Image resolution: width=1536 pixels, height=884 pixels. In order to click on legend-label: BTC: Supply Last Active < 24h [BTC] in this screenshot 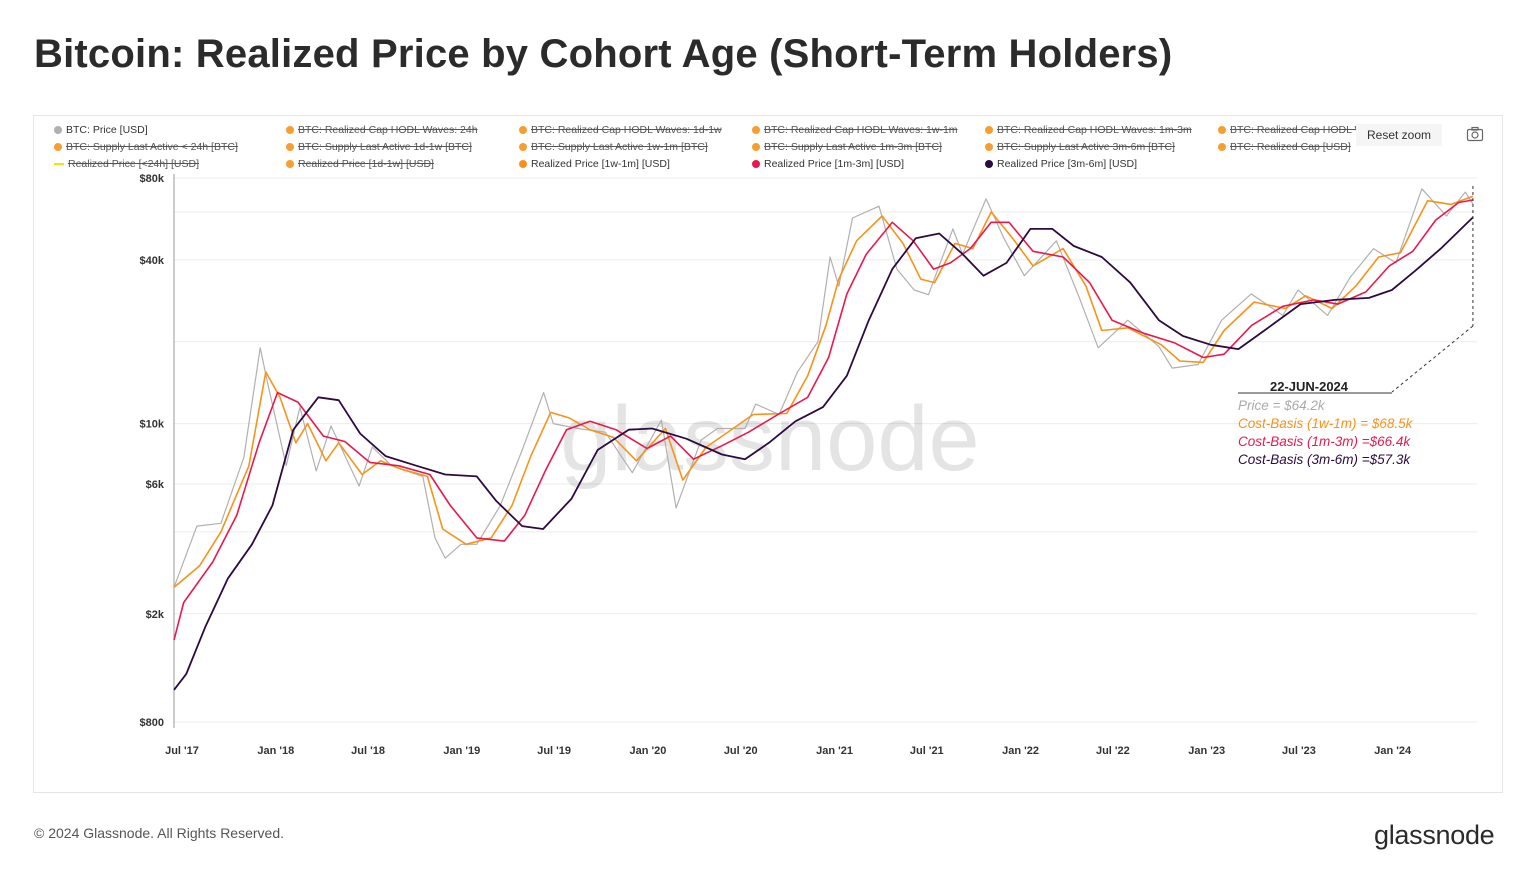, I will do `click(152, 147)`.